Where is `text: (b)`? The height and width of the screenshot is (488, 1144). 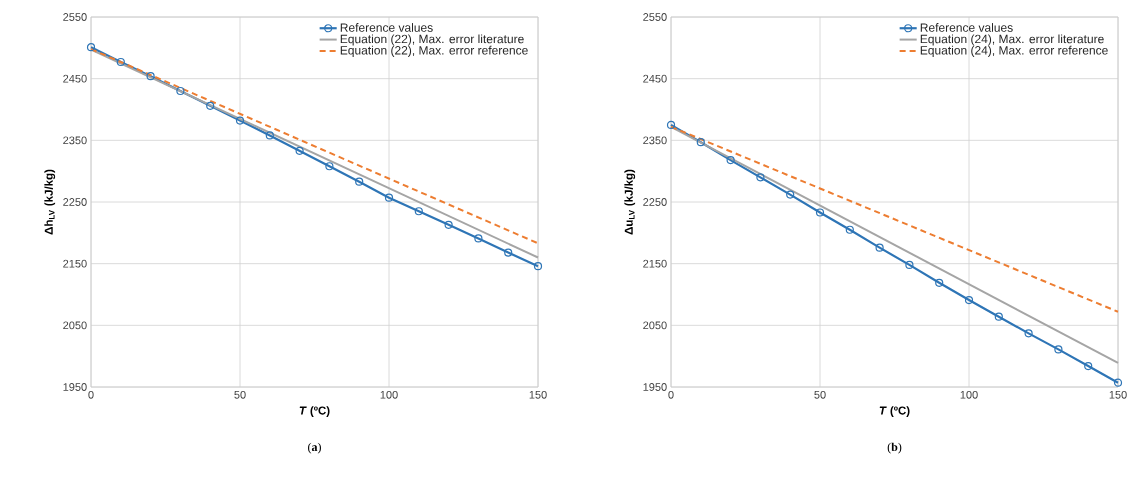
text: (b) is located at coordinates (894, 448).